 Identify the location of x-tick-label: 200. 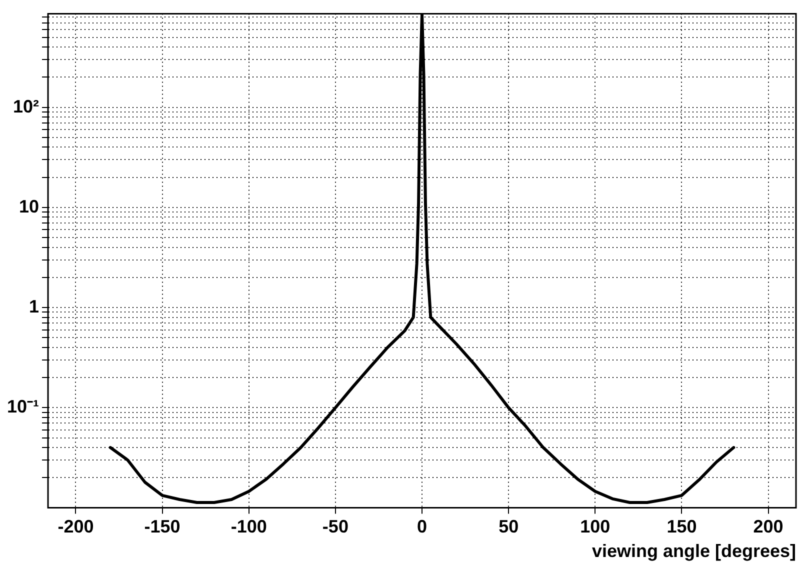
(768, 526).